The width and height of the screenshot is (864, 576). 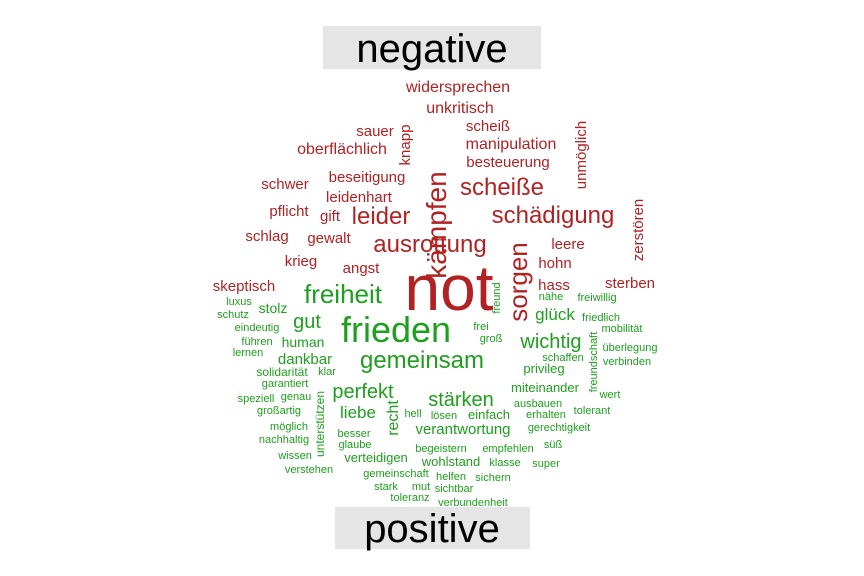 I want to click on positive-word: privileg, so click(x=543, y=368).